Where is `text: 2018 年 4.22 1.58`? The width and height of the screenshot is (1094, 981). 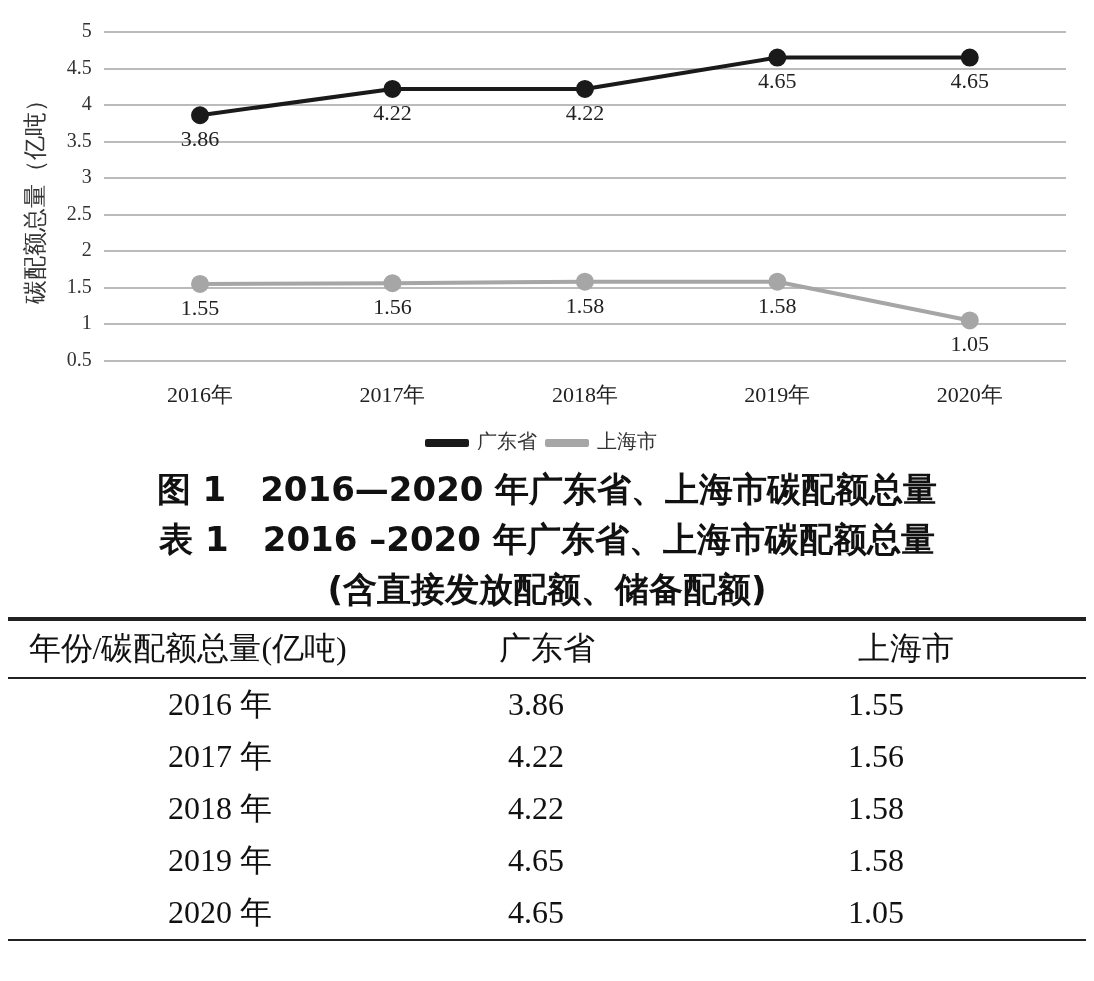
text: 2018 年 4.22 1.58 is located at coordinates (536, 808).